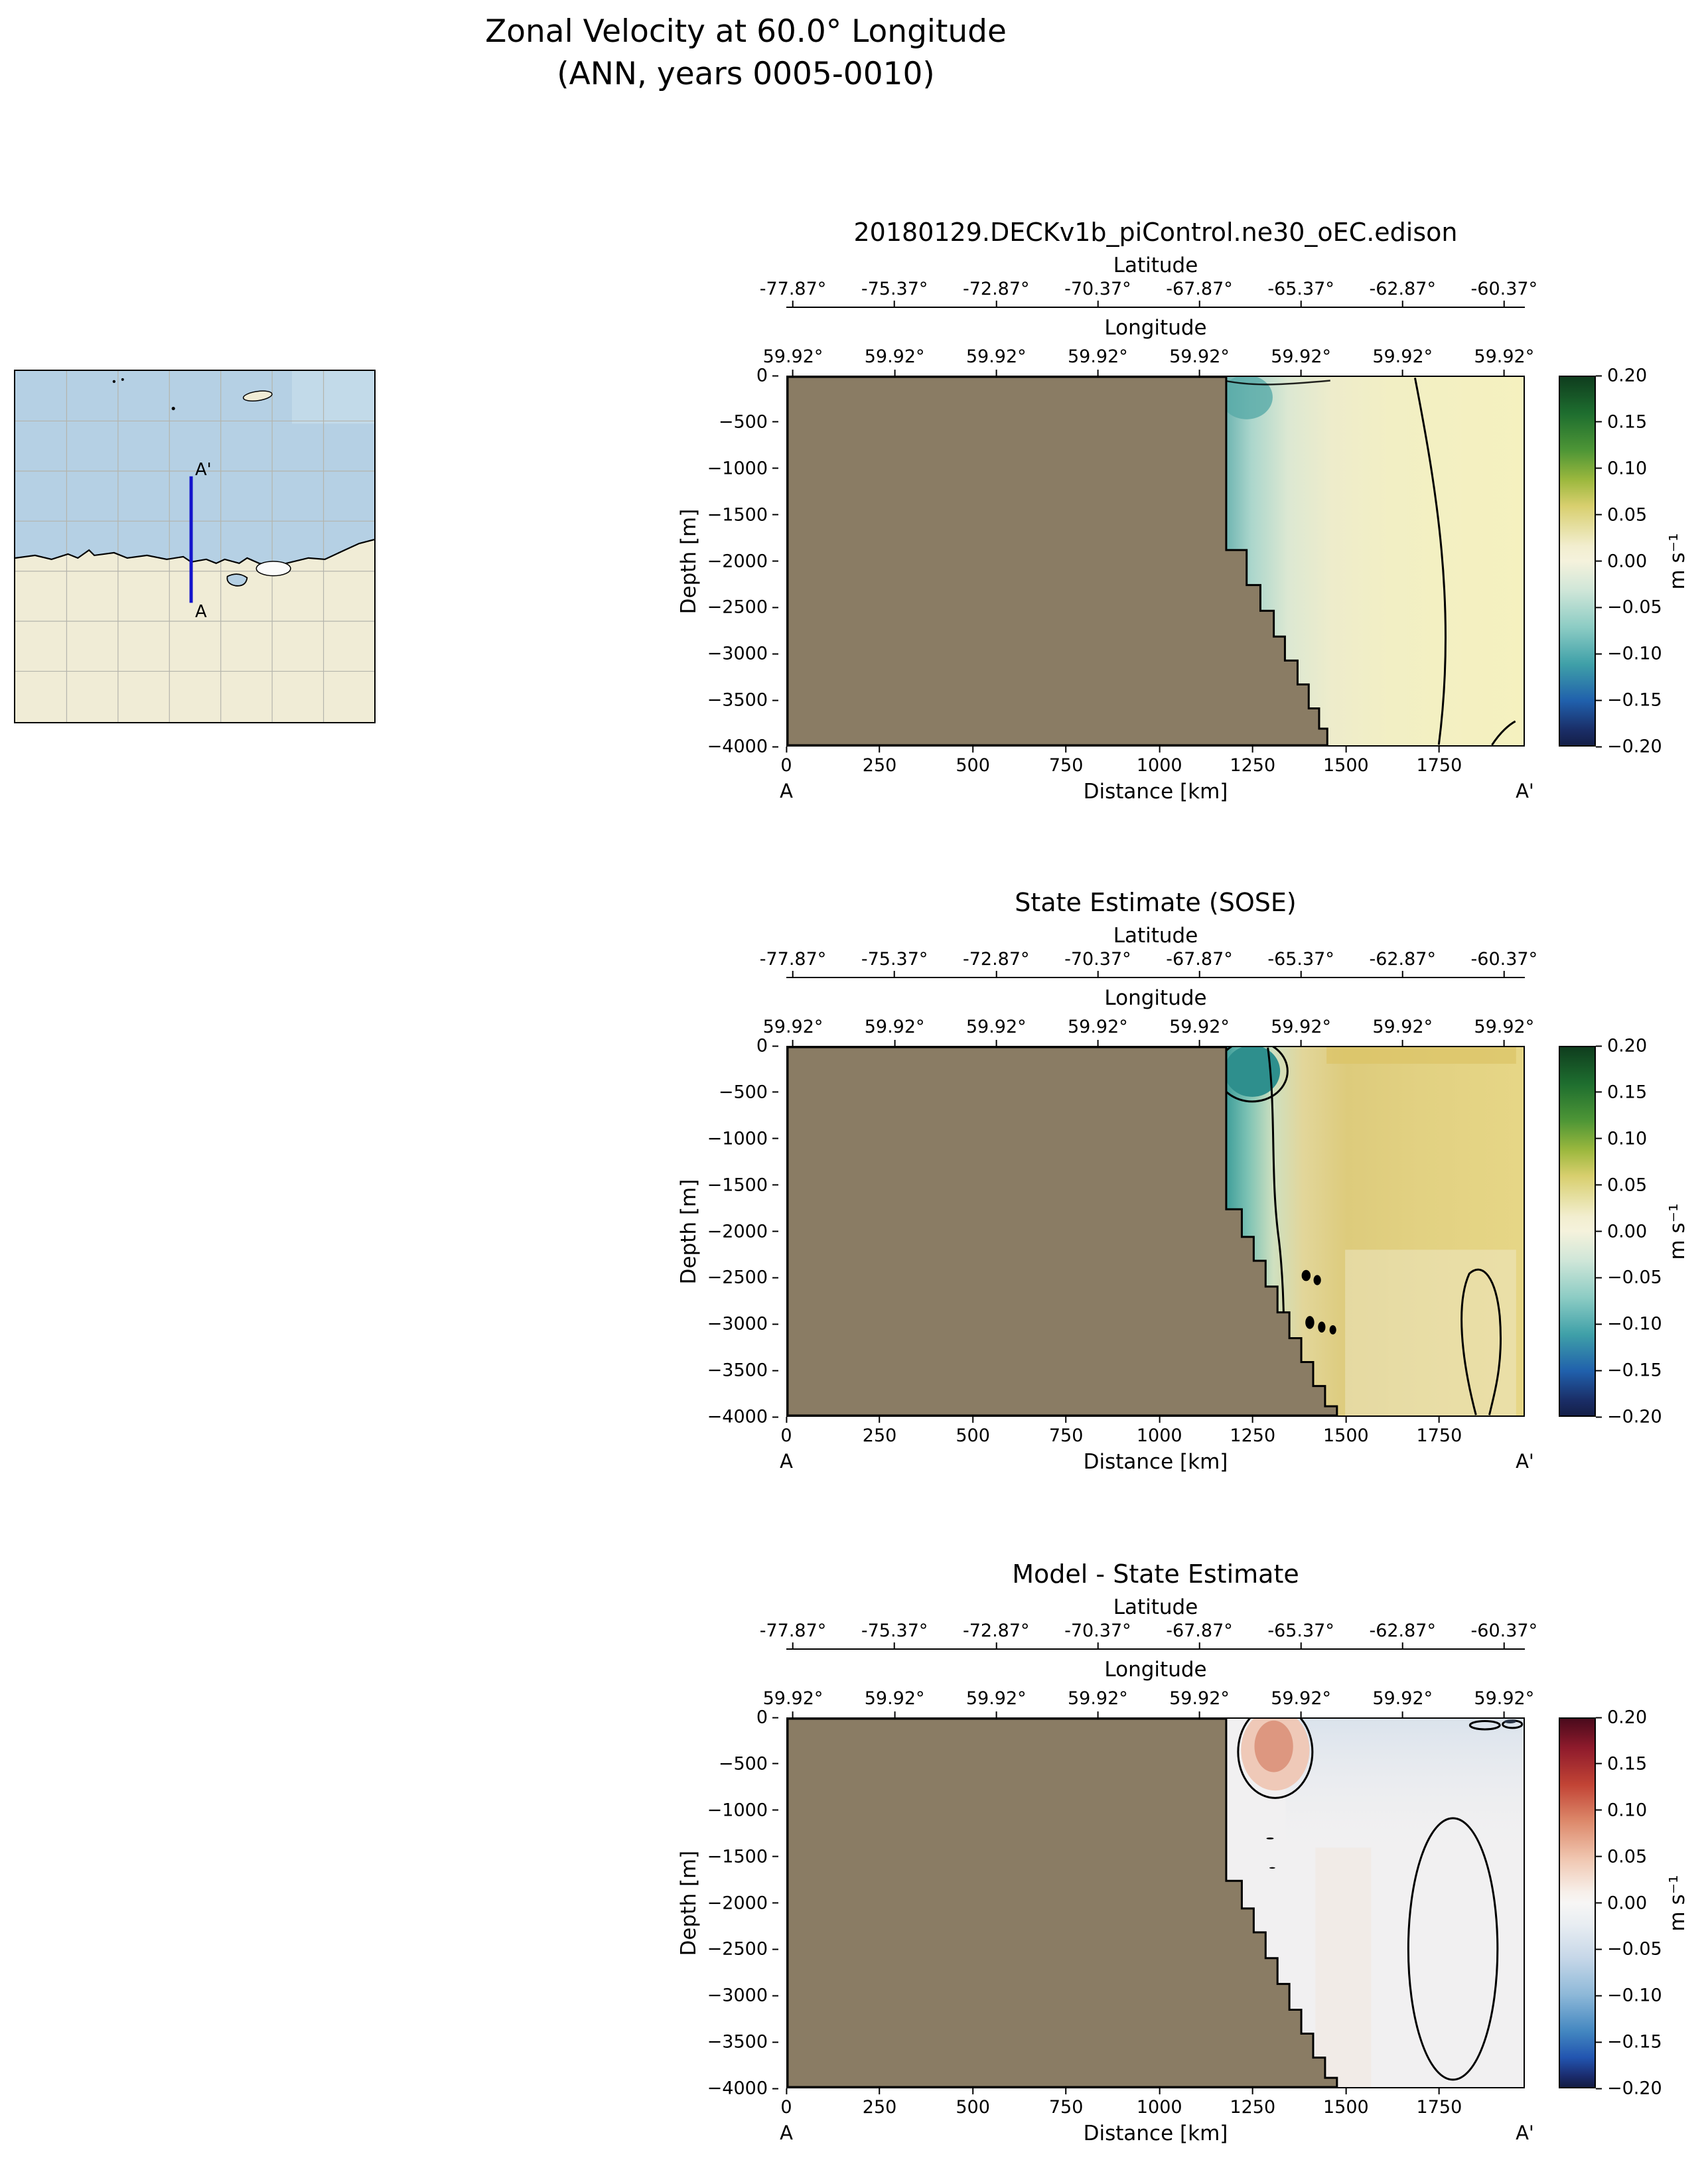  Describe the element at coordinates (742, 1324) in the screenshot. I see `depth-tick-label: −3000` at that location.